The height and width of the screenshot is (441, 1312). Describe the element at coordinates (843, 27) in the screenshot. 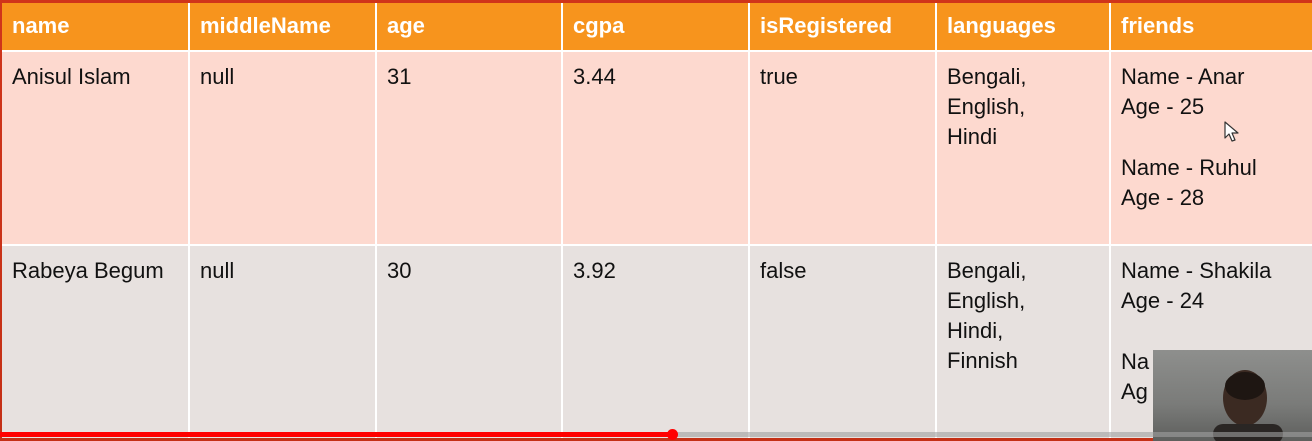

I see `column-header-isregistered: isRegistered` at that location.